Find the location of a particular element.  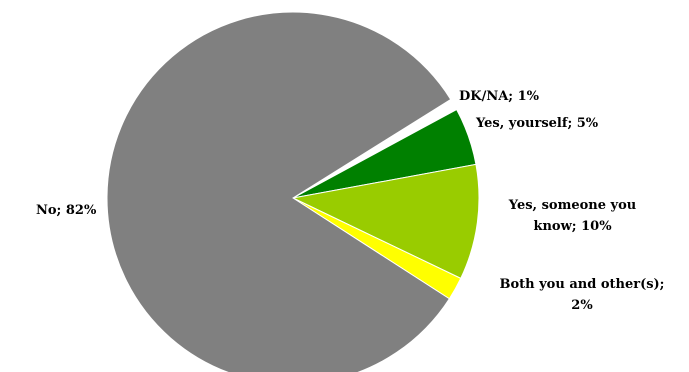

label-no: No; 82% is located at coordinates (66, 210).